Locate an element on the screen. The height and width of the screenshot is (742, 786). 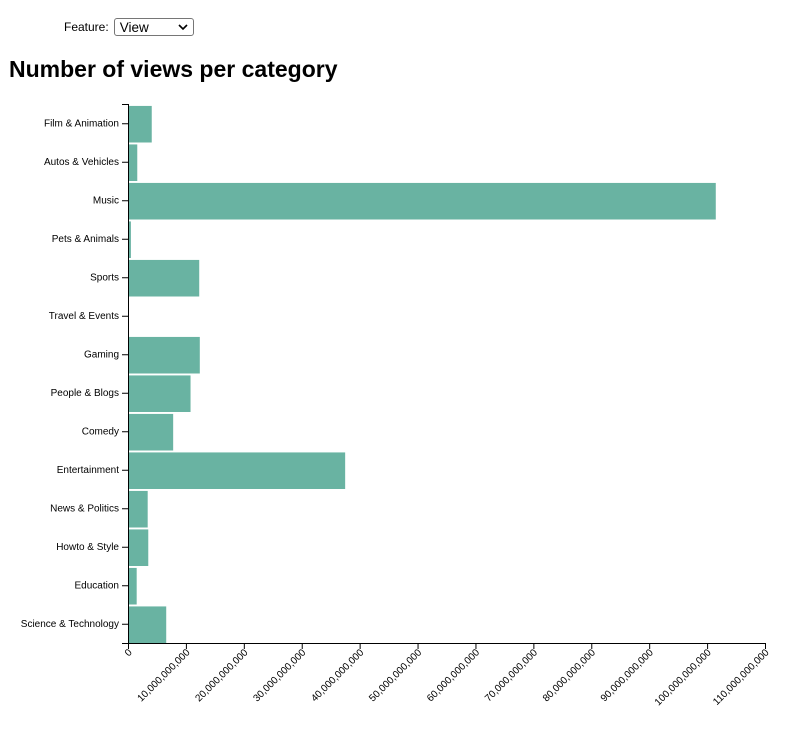
x-tick-label: 100,000,000,000 is located at coordinates (683, 677).